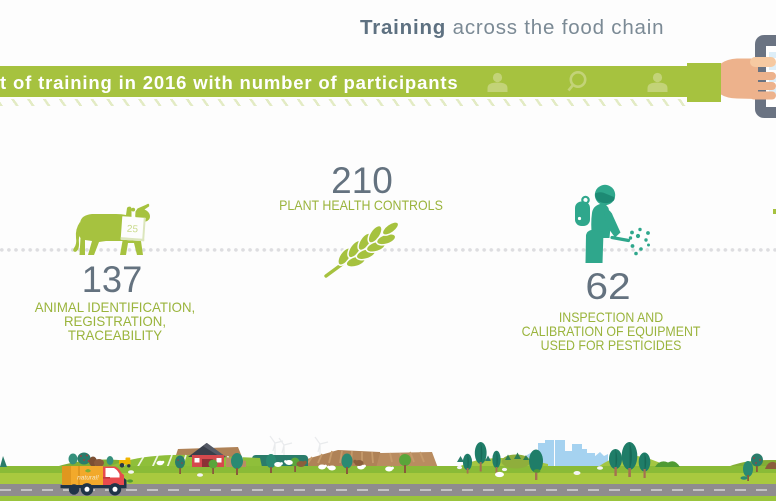  Describe the element at coordinates (132, 230) in the screenshot. I see `svg-text: 25` at that location.